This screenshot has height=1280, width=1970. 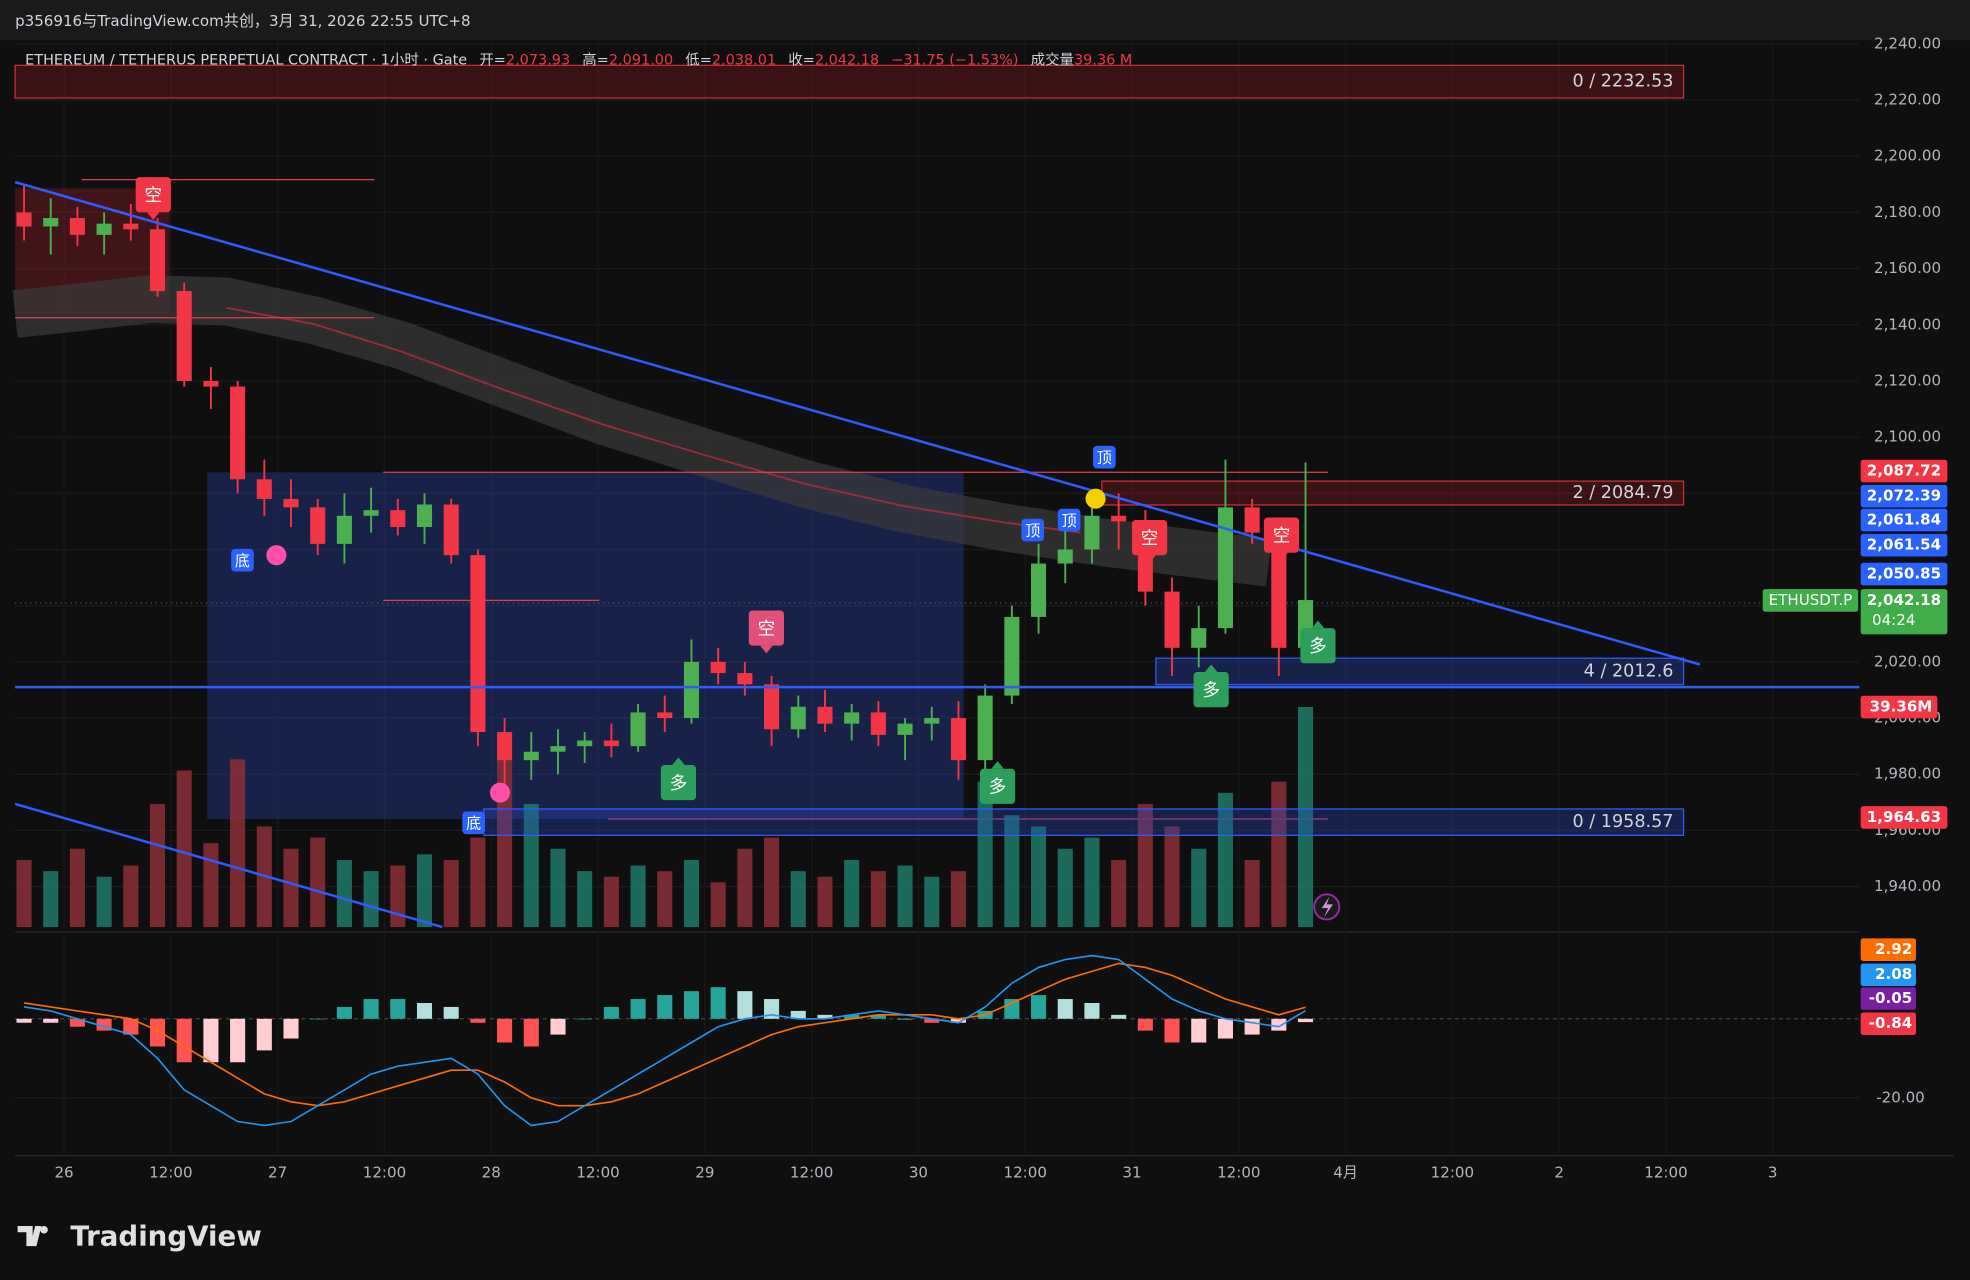 I want to click on logo: TradingView, so click(x=139, y=1235).